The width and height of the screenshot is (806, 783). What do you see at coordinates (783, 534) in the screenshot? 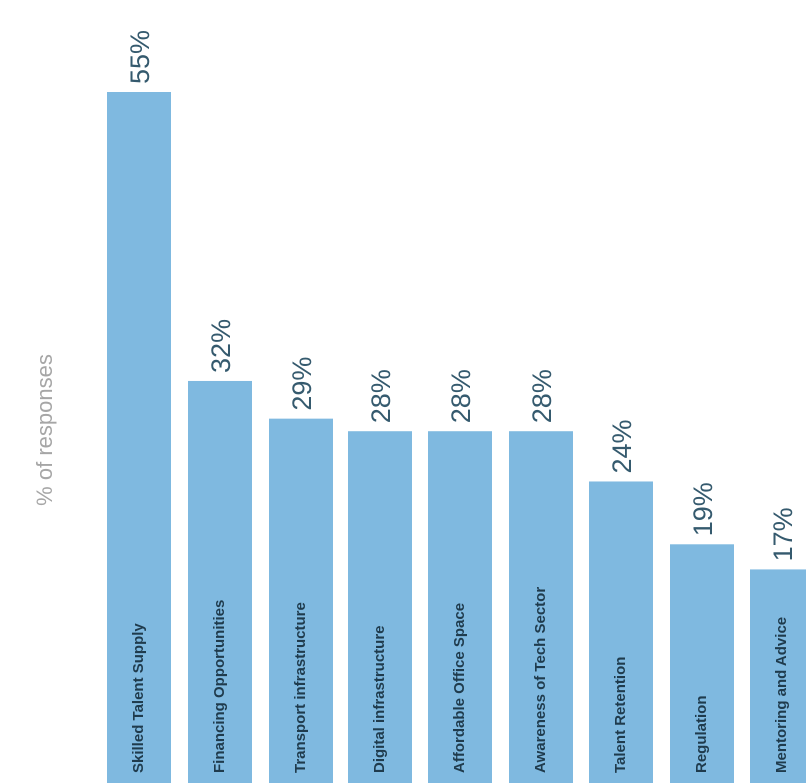
I see `data-label-9: 17%` at bounding box center [783, 534].